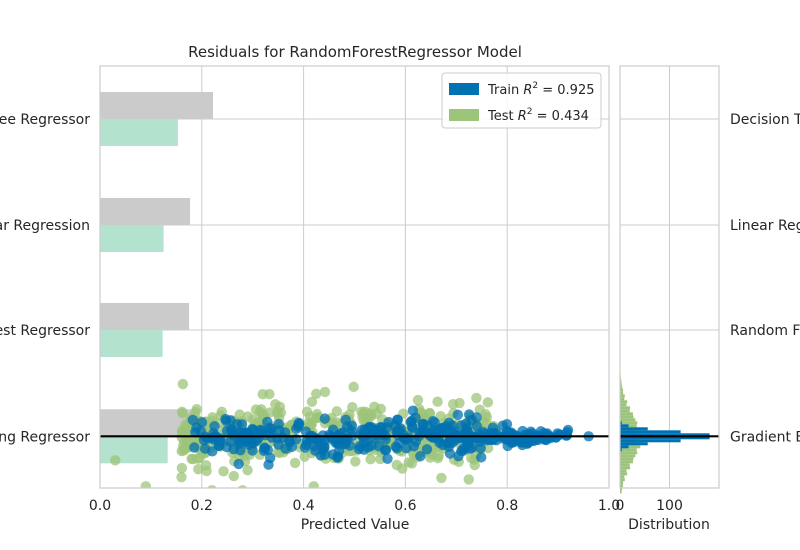 Image resolution: width=800 pixels, height=550 pixels. Describe the element at coordinates (464, 89) in the screenshot. I see `legend-swatch-train` at that location.